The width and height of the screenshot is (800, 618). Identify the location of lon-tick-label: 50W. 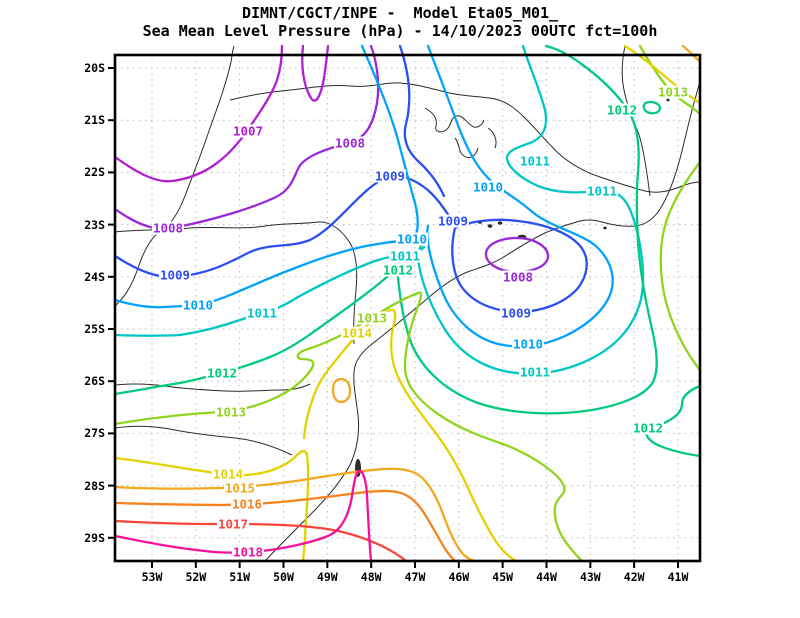
(283, 577).